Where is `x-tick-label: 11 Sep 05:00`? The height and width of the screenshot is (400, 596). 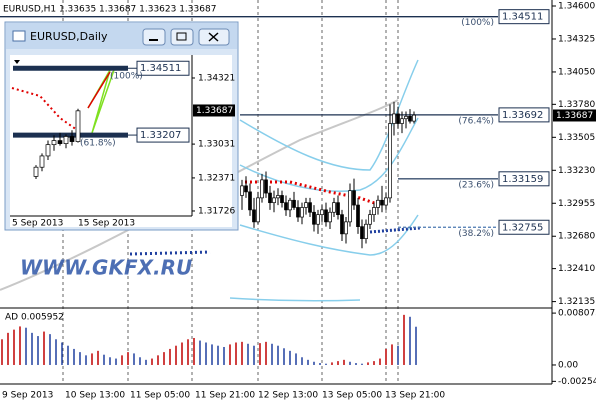
x-tick-label: 11 Sep 05:00 is located at coordinates (160, 395).